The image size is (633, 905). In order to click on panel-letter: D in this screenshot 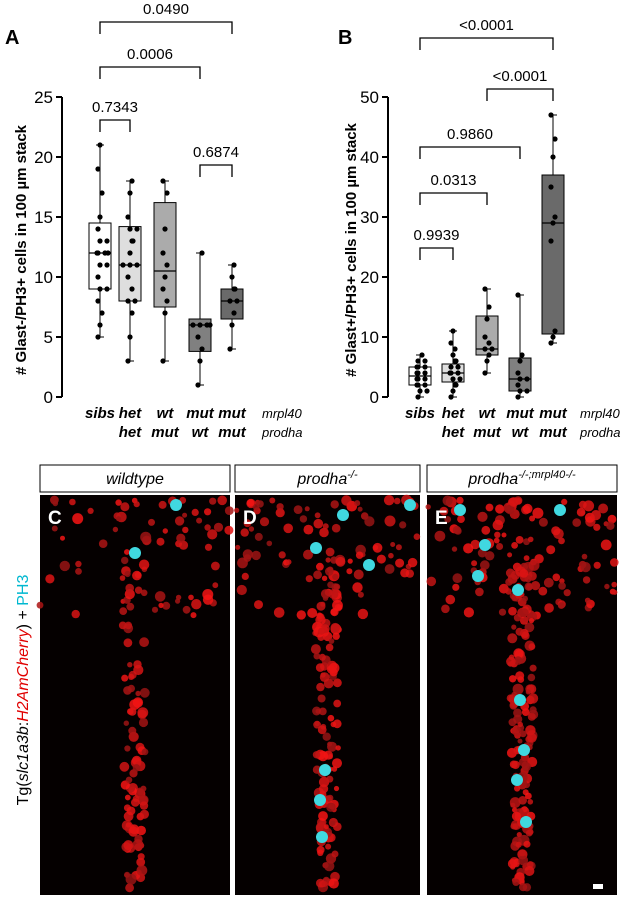, I will do `click(250, 518)`.